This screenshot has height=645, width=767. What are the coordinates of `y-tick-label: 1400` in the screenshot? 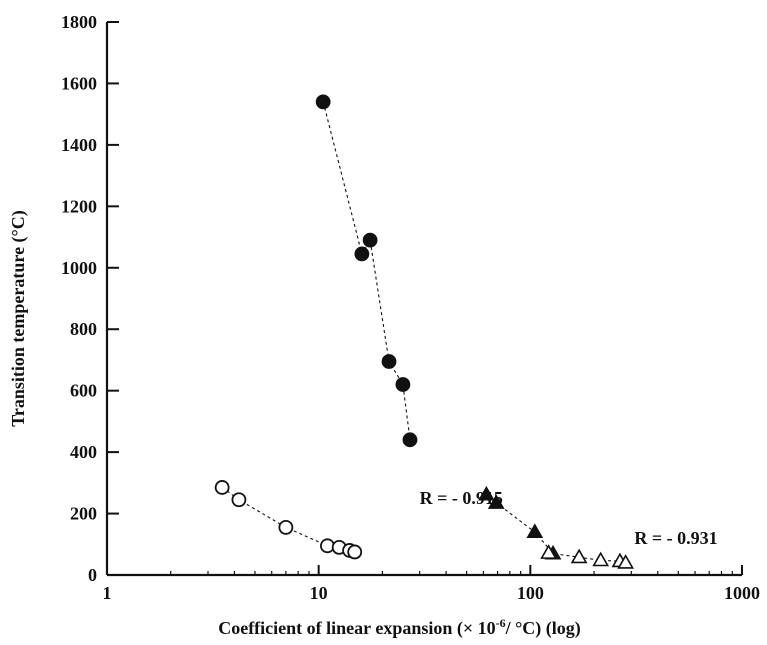 It's located at (79, 145).